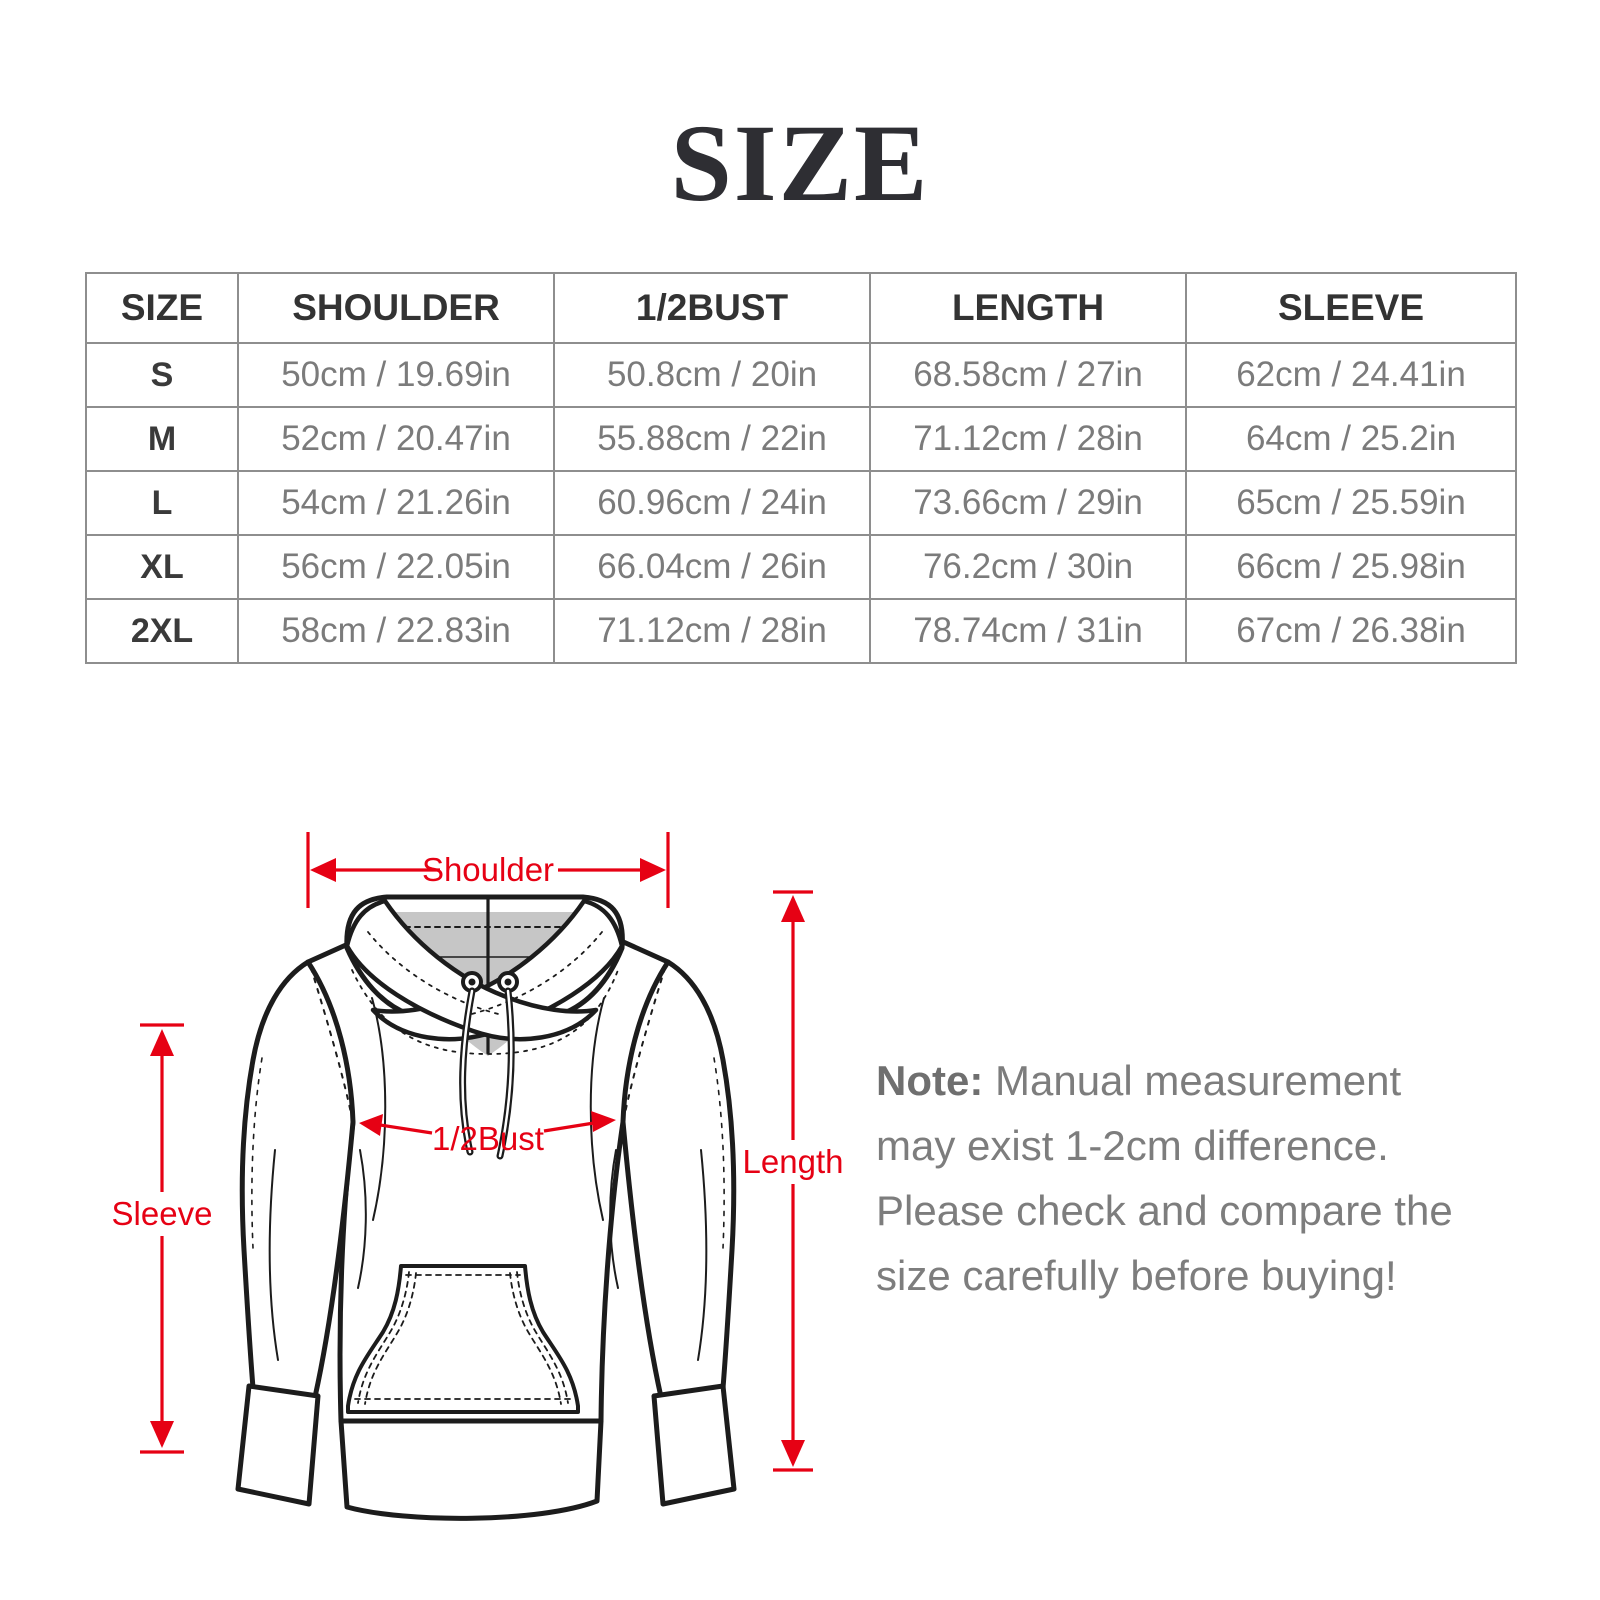 This screenshot has width=1600, height=1600. I want to click on size-label: L, so click(162, 503).